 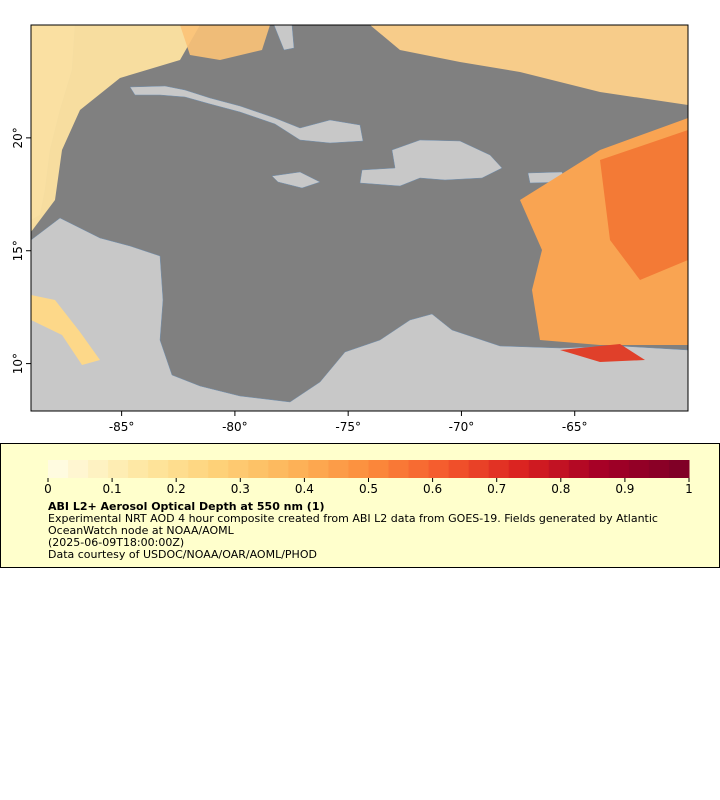 I want to click on x-tick-label: -70°, so click(x=462, y=427).